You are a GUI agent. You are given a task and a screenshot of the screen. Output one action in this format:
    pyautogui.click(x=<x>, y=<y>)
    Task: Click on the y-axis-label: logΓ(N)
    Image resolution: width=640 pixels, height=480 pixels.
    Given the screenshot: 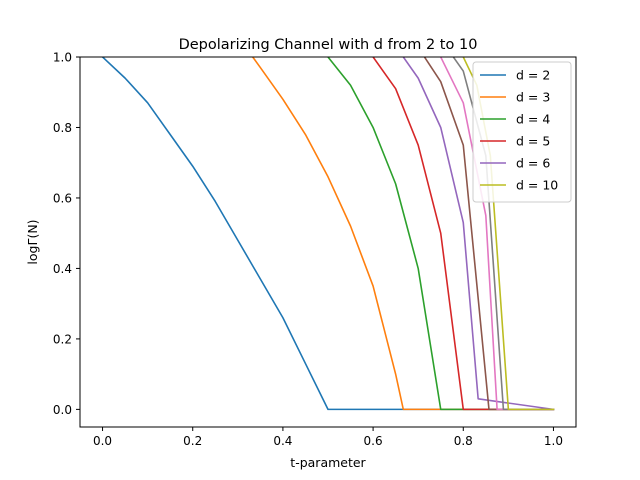 What is the action you would take?
    pyautogui.click(x=32, y=241)
    